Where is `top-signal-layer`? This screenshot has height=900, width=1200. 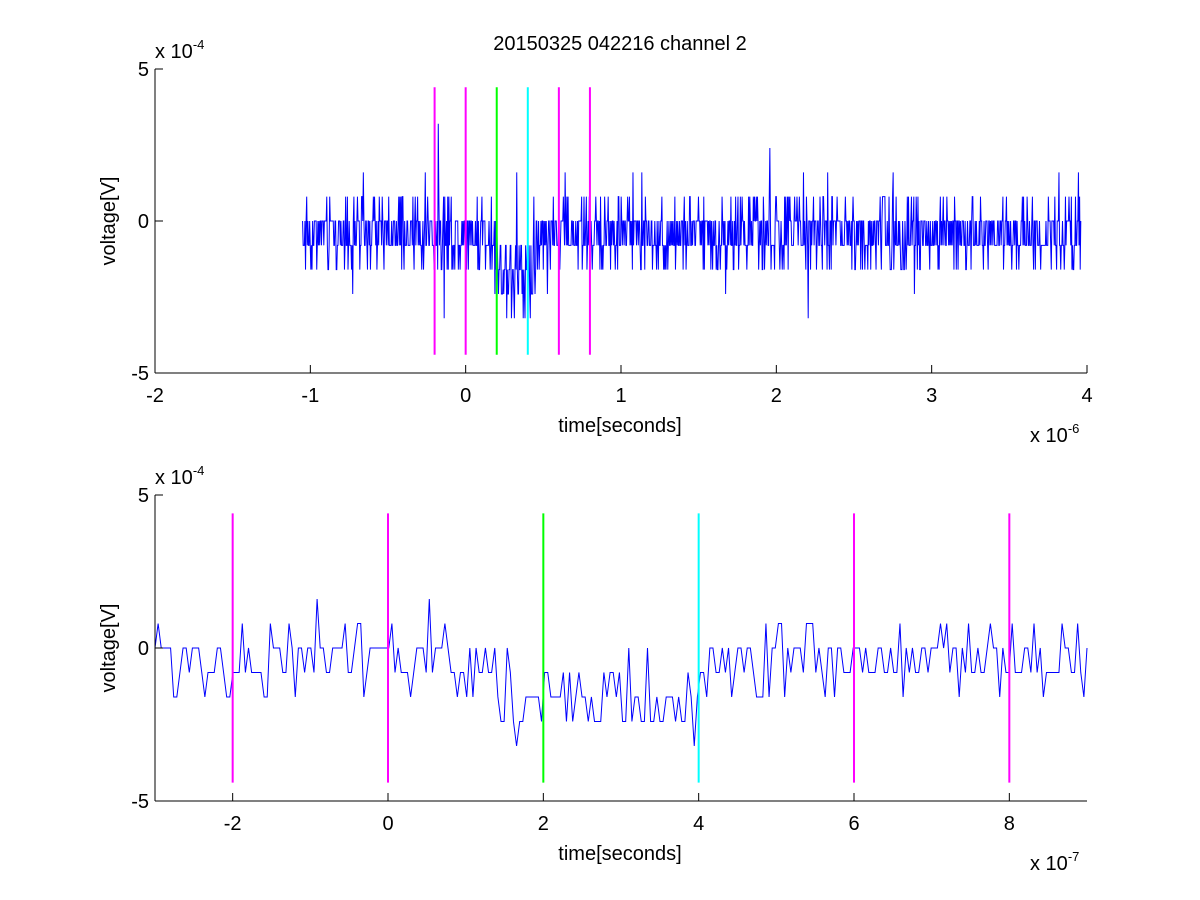
top-signal-layer is located at coordinates (692, 221).